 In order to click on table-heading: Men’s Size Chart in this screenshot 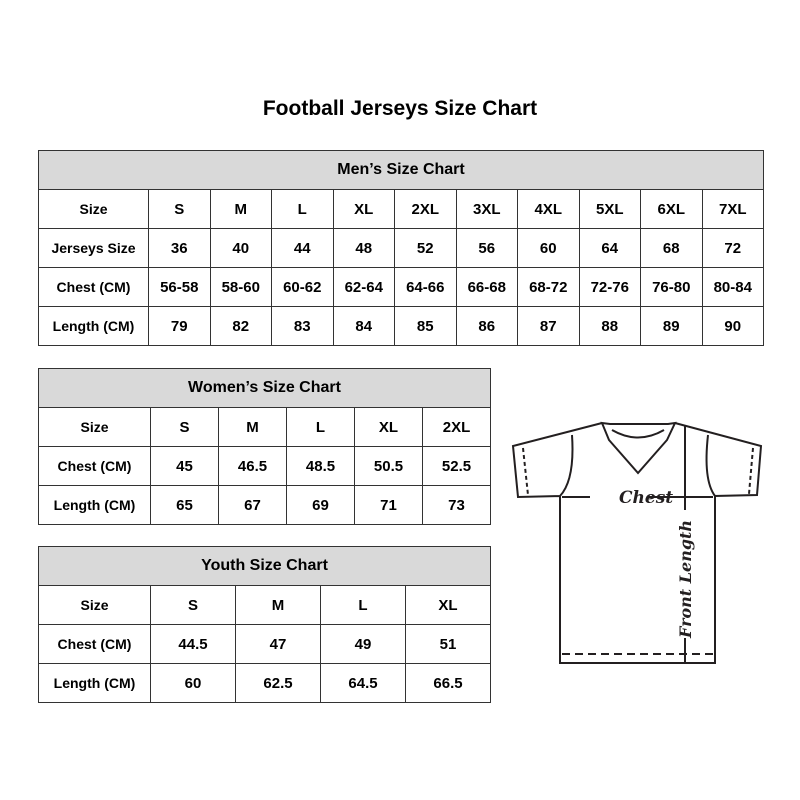, I will do `click(401, 170)`.